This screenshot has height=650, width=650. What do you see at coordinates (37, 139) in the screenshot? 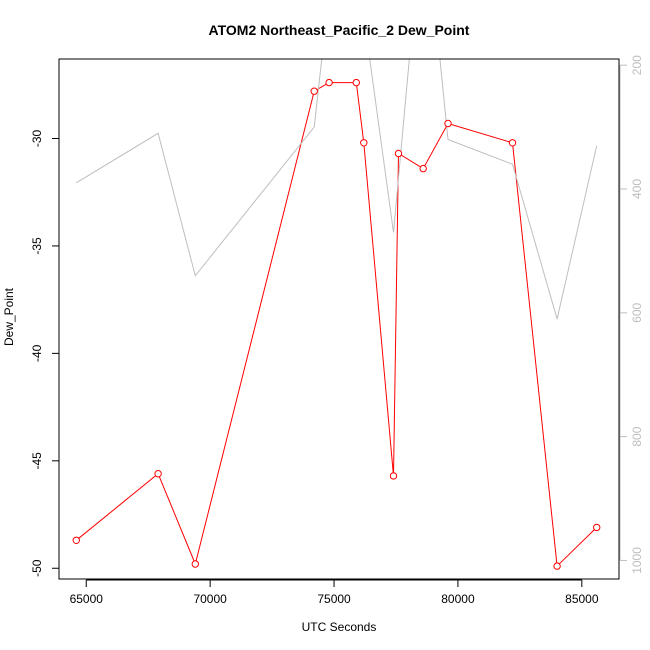
I see `y-tick-label: -30` at bounding box center [37, 139].